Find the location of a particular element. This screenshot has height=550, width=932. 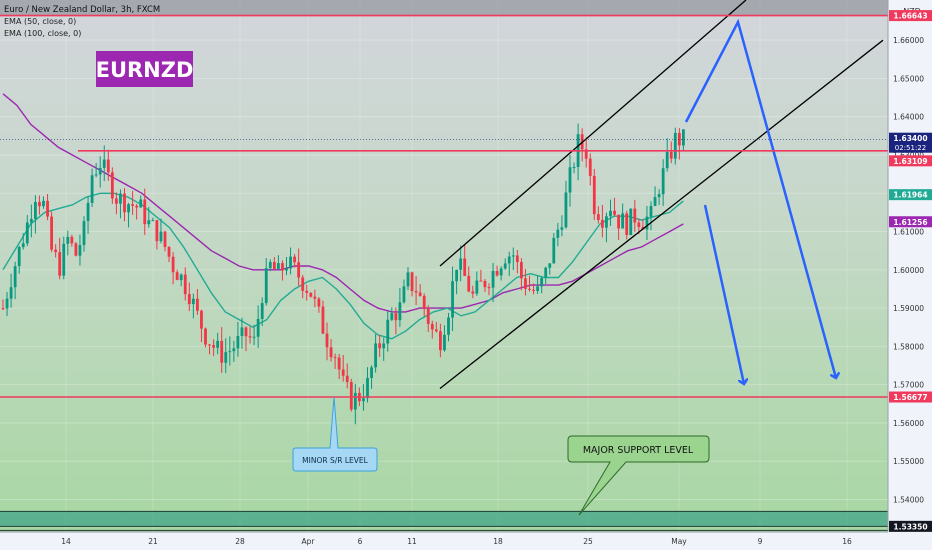

svg-text: 1.61964 is located at coordinates (910, 195).